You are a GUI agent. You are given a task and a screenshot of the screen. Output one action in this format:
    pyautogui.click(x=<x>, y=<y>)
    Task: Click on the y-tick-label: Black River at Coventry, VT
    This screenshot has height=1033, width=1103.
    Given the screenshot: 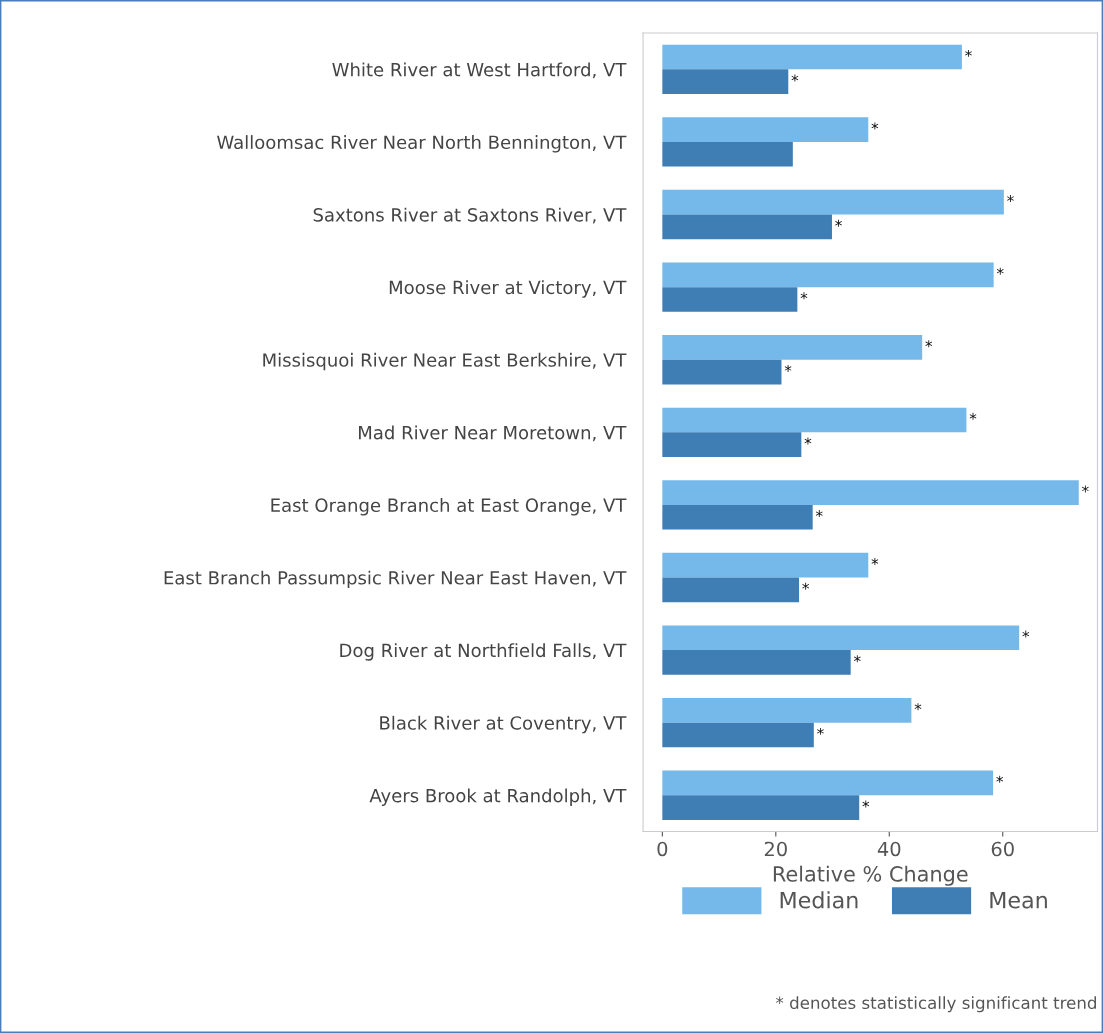 What is the action you would take?
    pyautogui.click(x=503, y=724)
    